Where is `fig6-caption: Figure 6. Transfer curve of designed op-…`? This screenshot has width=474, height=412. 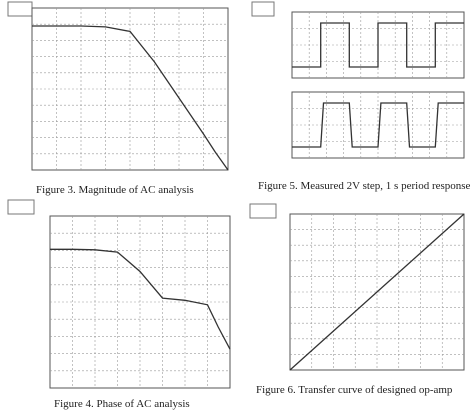
fig6-caption: Figure 6. Transfer curve of designed op-… is located at coordinates (354, 390).